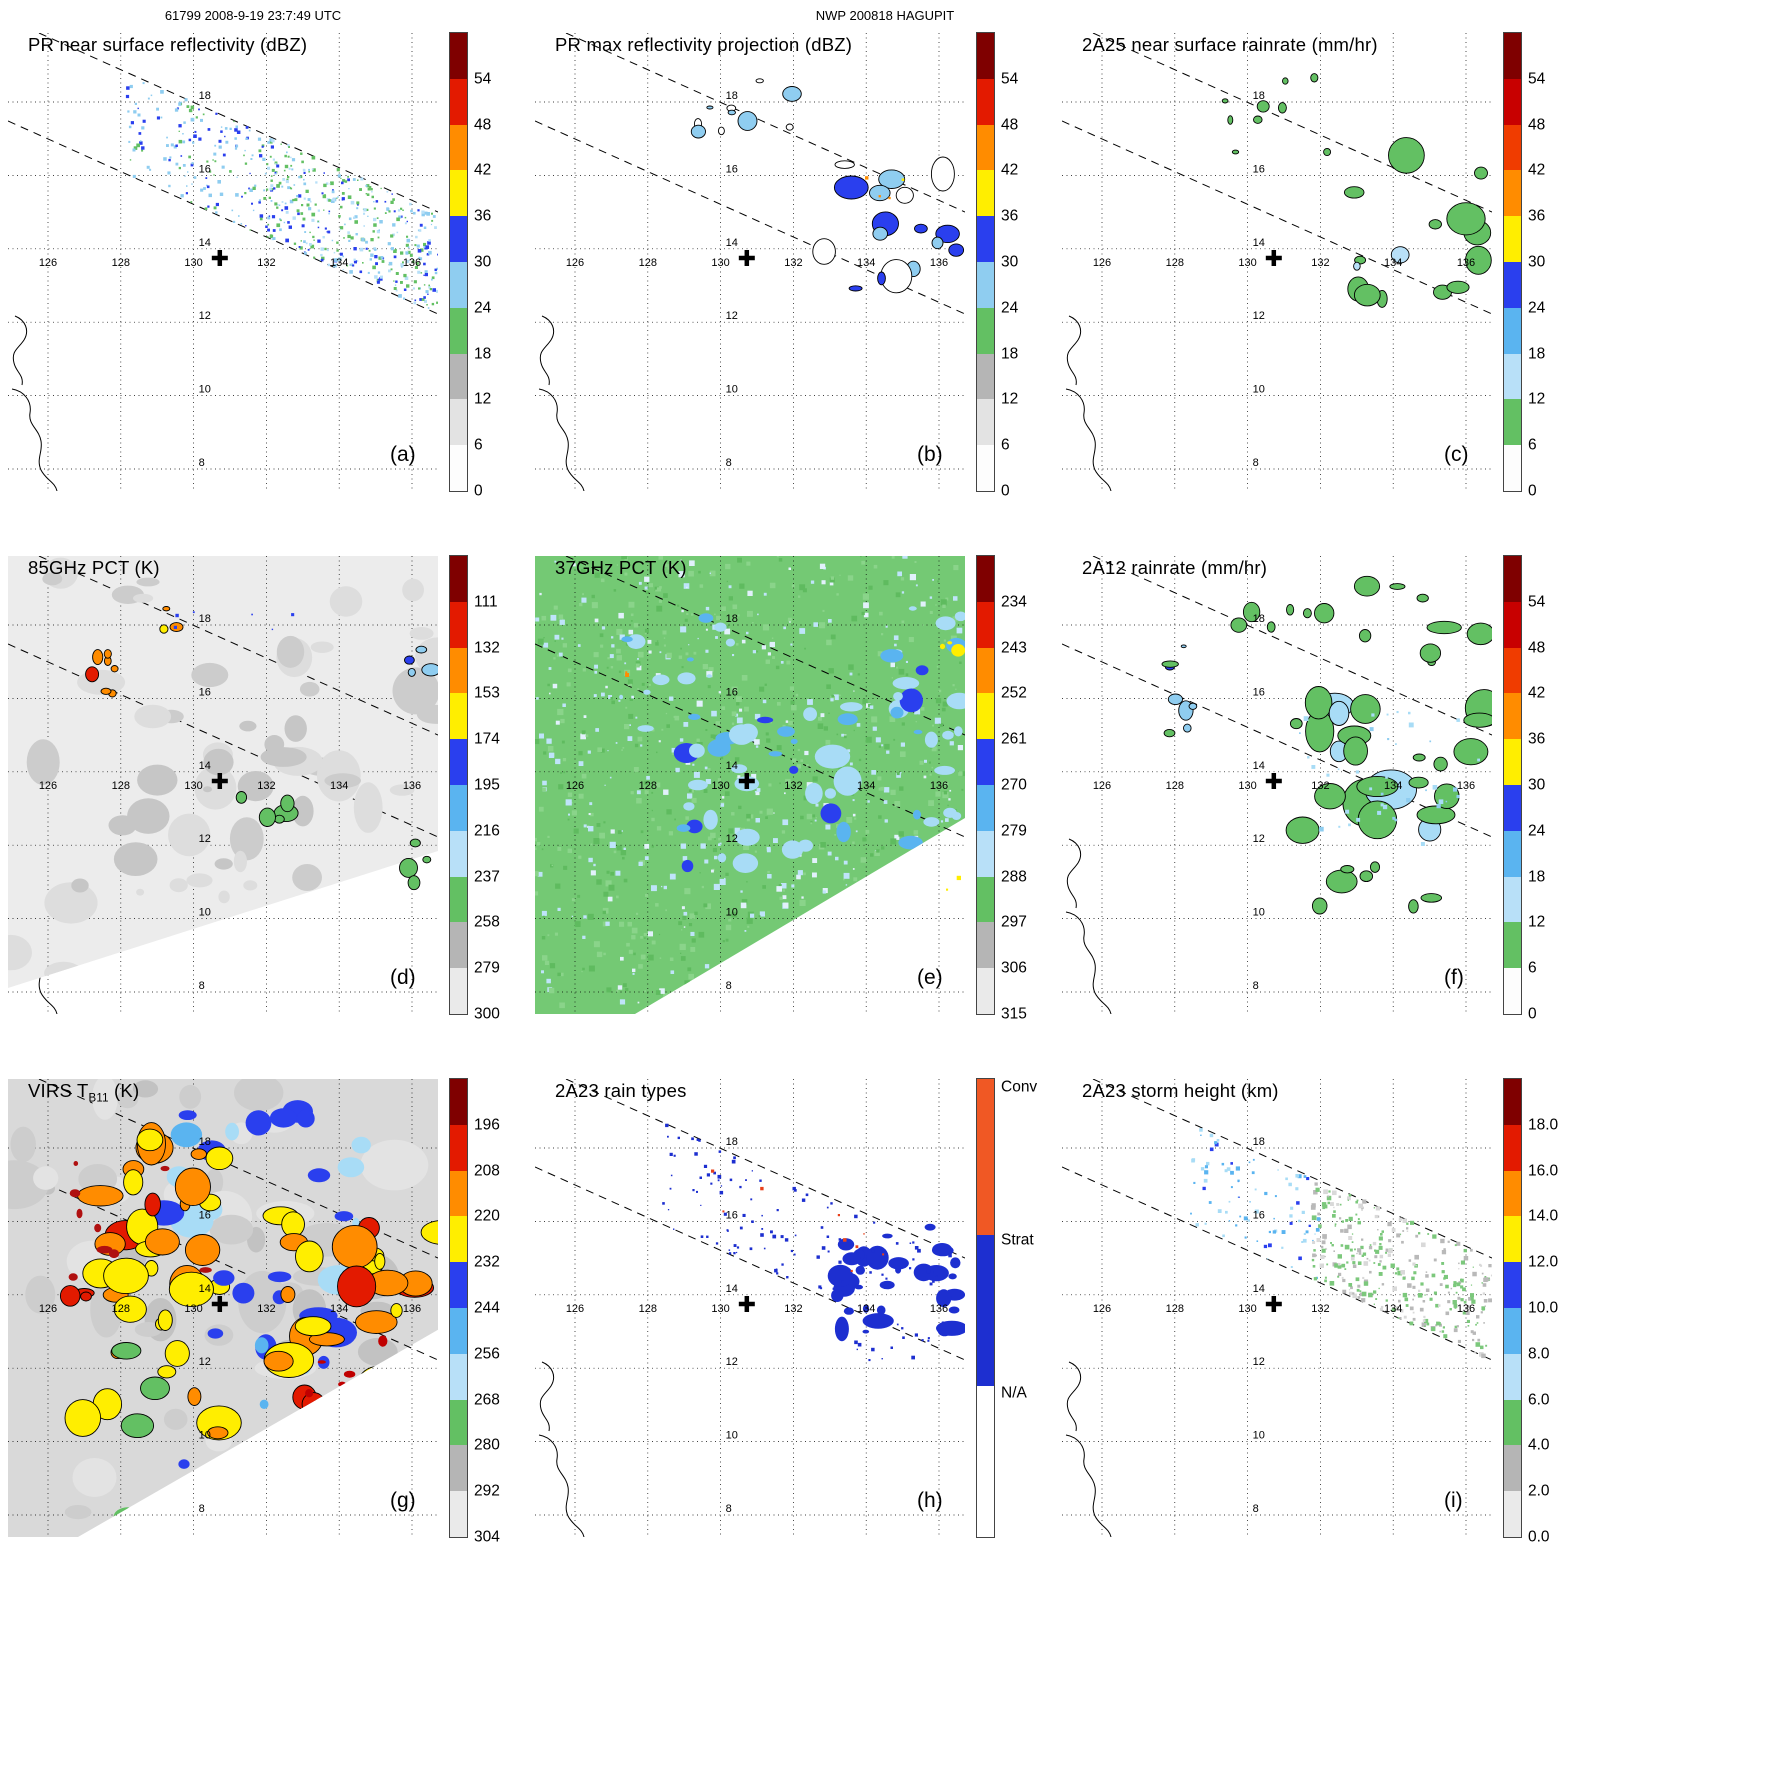  Describe the element at coordinates (1028, 1308) in the screenshot. I see `colorbar-ticks-h: Conv Strat N/A` at that location.